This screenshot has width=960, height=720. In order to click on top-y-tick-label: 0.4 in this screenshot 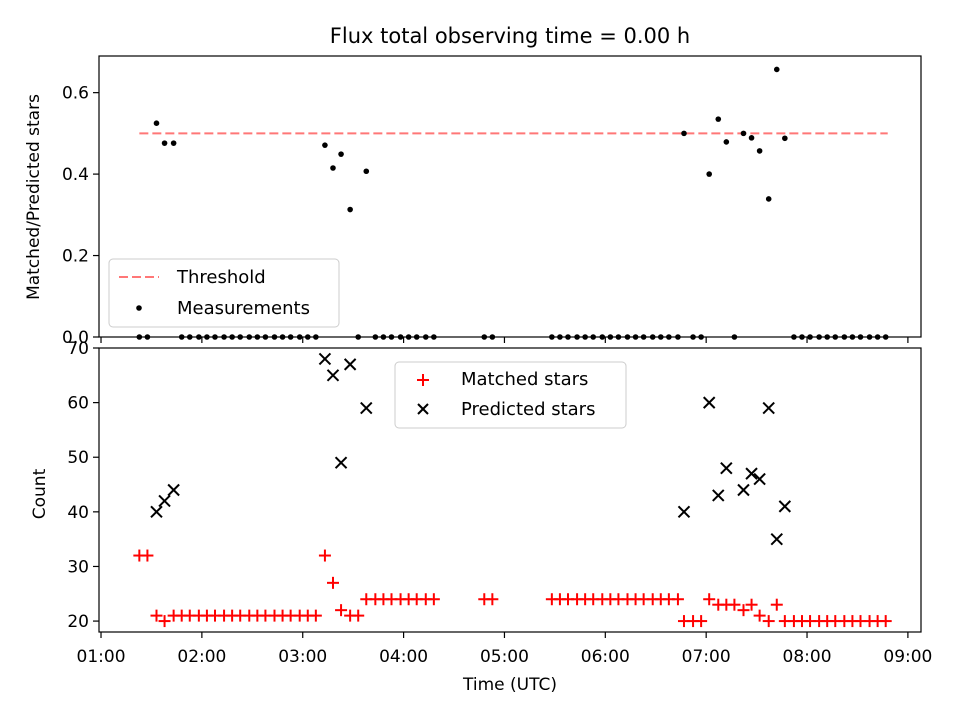, I will do `click(75, 175)`.